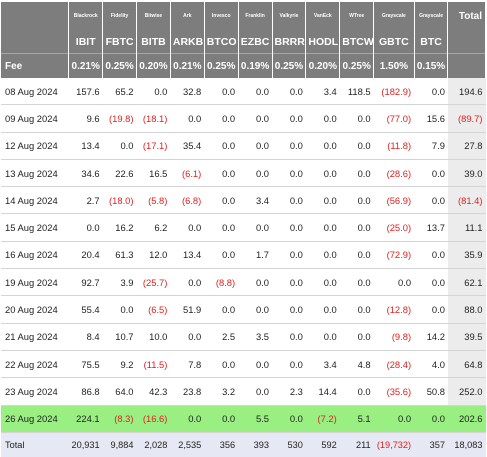  I want to click on flow-value: 13.7, so click(431, 227).